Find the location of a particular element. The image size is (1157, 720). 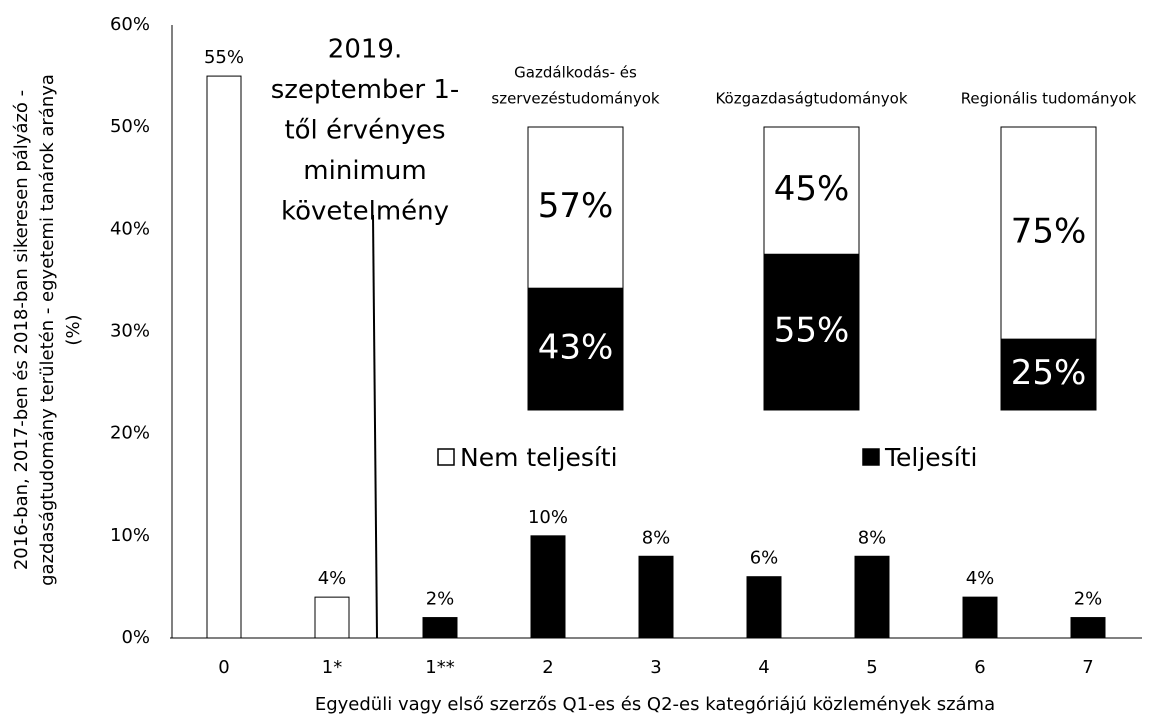

x-tick-label: 5 is located at coordinates (871, 667).